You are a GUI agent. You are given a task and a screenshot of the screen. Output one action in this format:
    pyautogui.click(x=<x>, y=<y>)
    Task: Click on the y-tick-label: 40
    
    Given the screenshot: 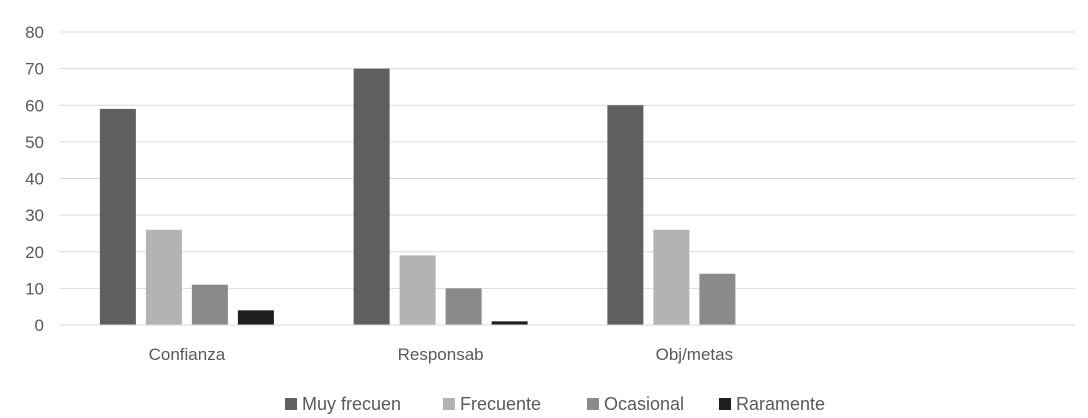 What is the action you would take?
    pyautogui.click(x=34, y=179)
    